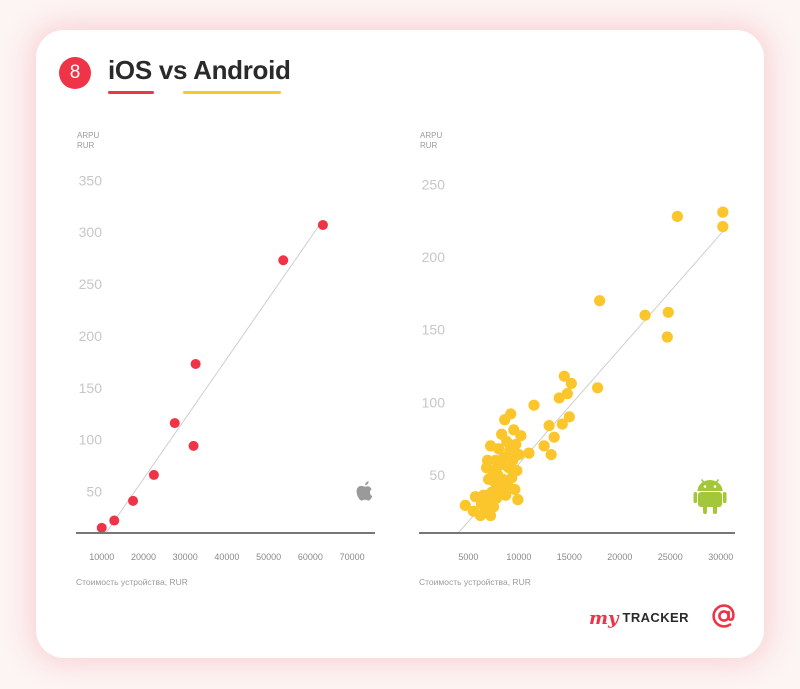  Describe the element at coordinates (364, 491) in the screenshot. I see `apple-logo-icon` at that location.